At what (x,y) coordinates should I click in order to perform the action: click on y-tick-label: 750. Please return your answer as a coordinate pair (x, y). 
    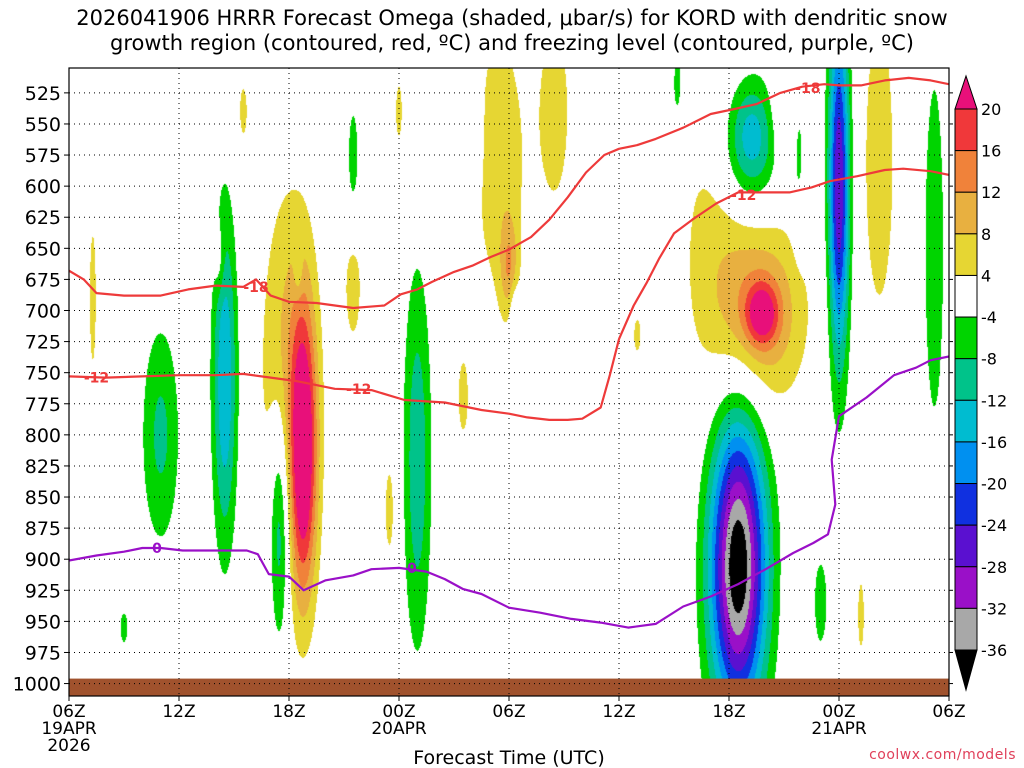
    Looking at the image, I should click on (43, 374).